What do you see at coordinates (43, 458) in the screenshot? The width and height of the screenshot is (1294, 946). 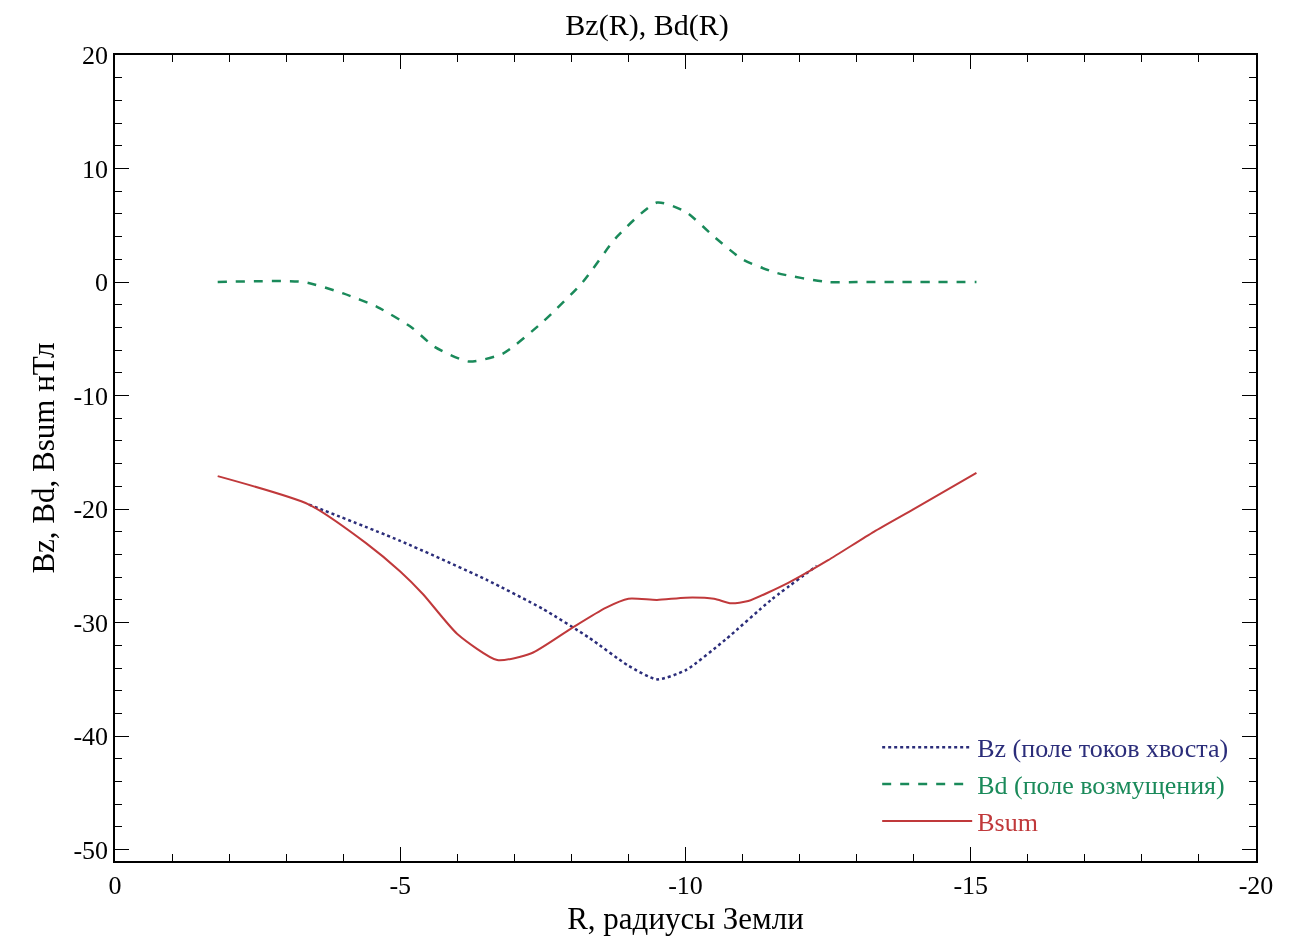 I see `y-axis-title: Bz, Bd, Bsum нТл` at bounding box center [43, 458].